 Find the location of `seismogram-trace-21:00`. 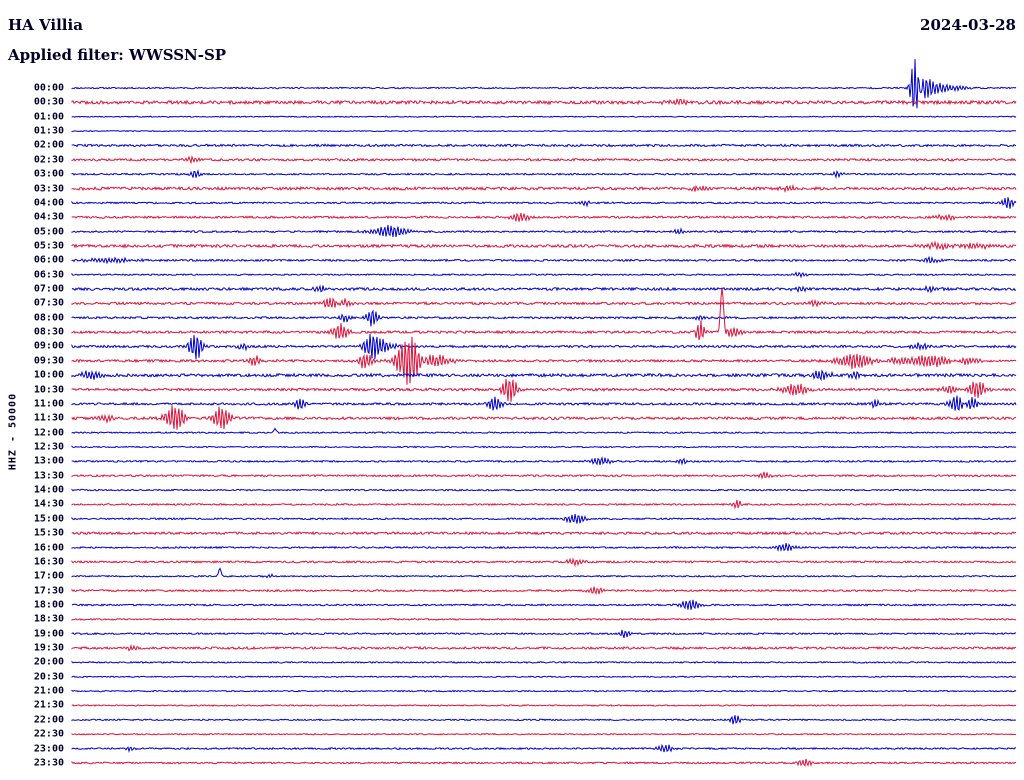

seismogram-trace-21:00 is located at coordinates (544, 691).